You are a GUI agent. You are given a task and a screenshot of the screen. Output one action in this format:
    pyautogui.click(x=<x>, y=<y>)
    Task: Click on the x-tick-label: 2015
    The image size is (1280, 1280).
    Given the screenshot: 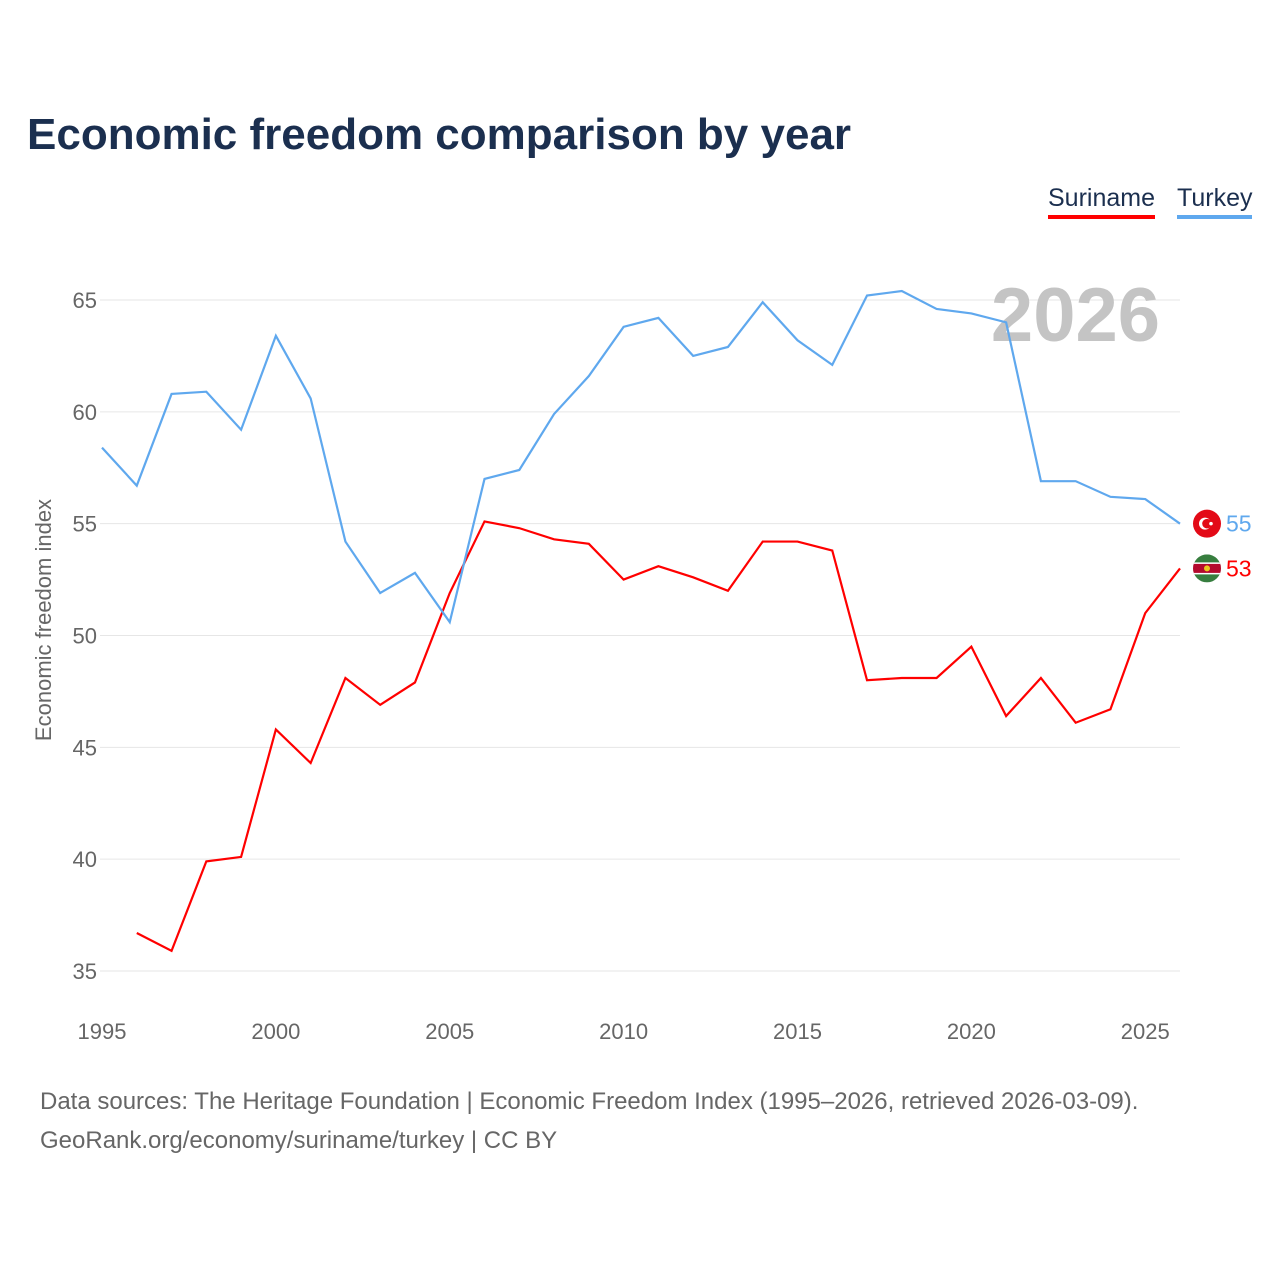 What is the action you would take?
    pyautogui.click(x=797, y=1031)
    